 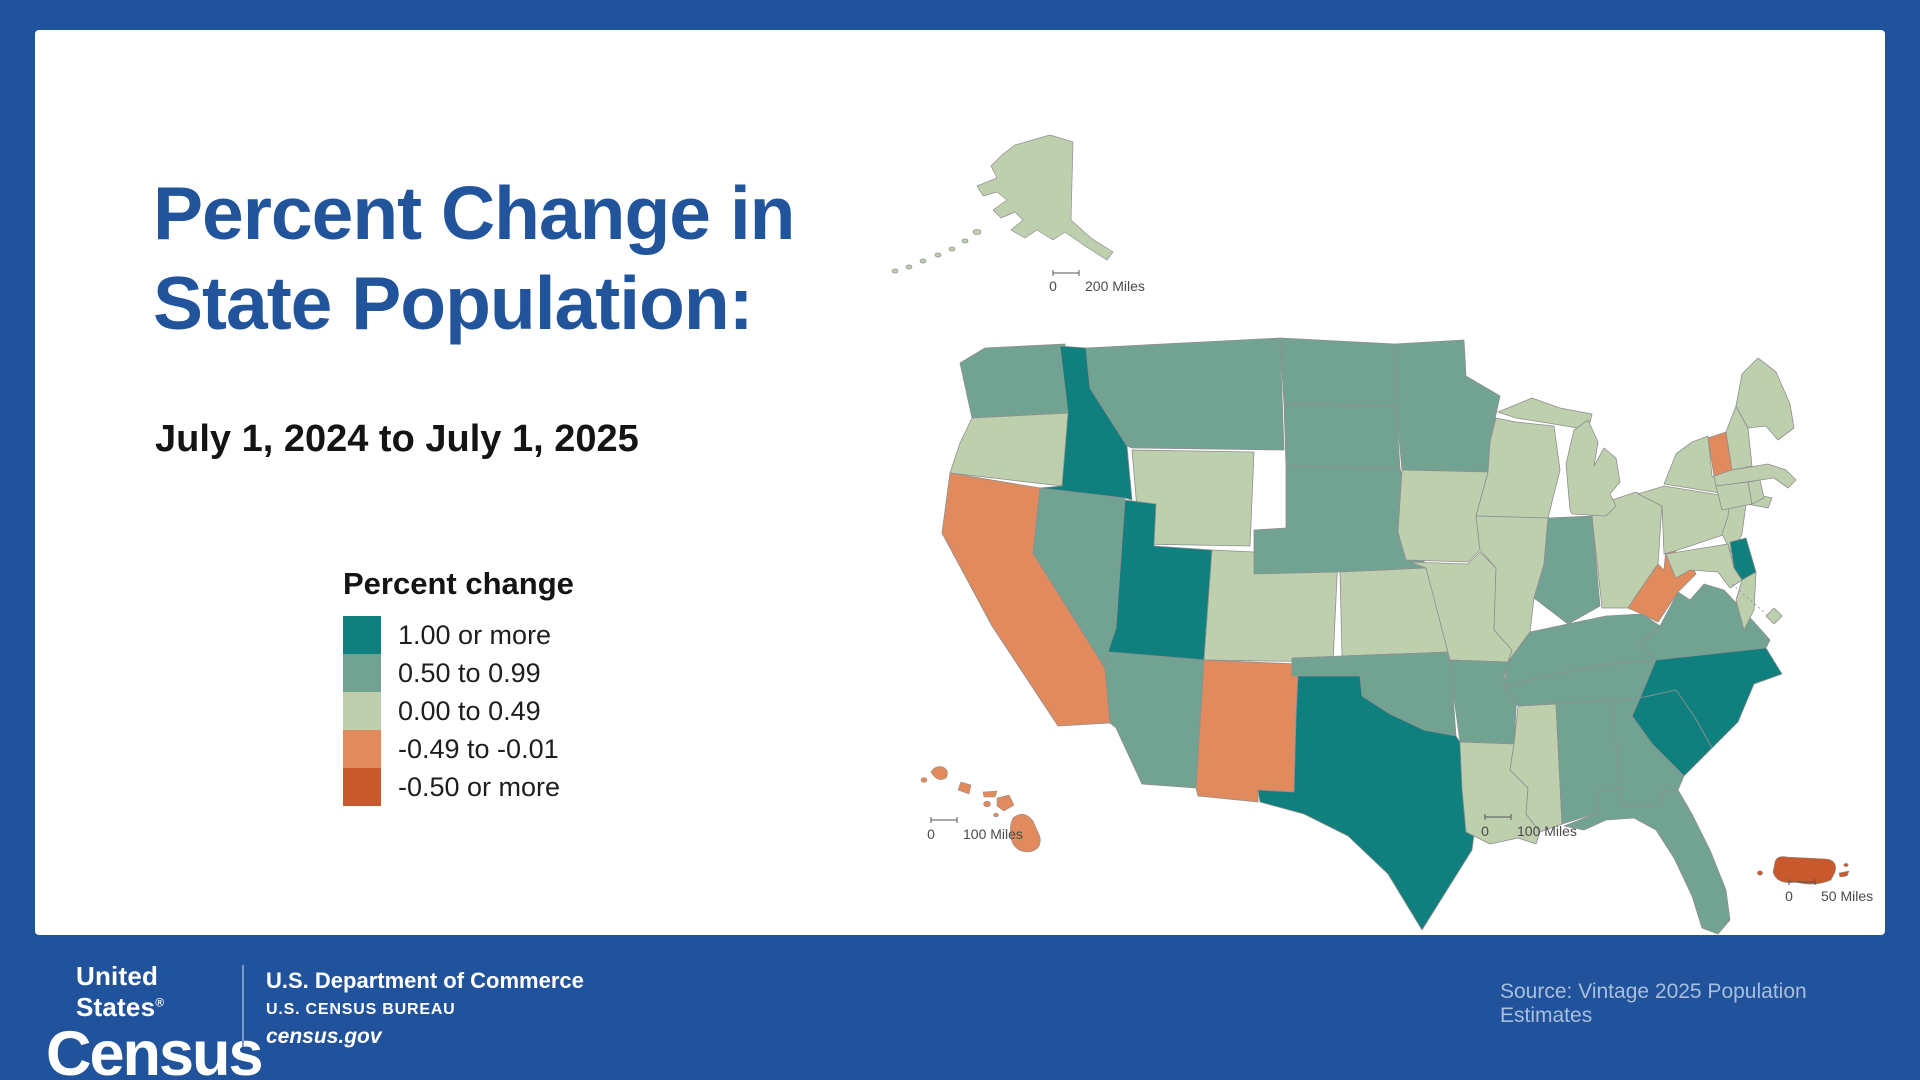 I want to click on puerto-rico-inset, so click(x=1803, y=870).